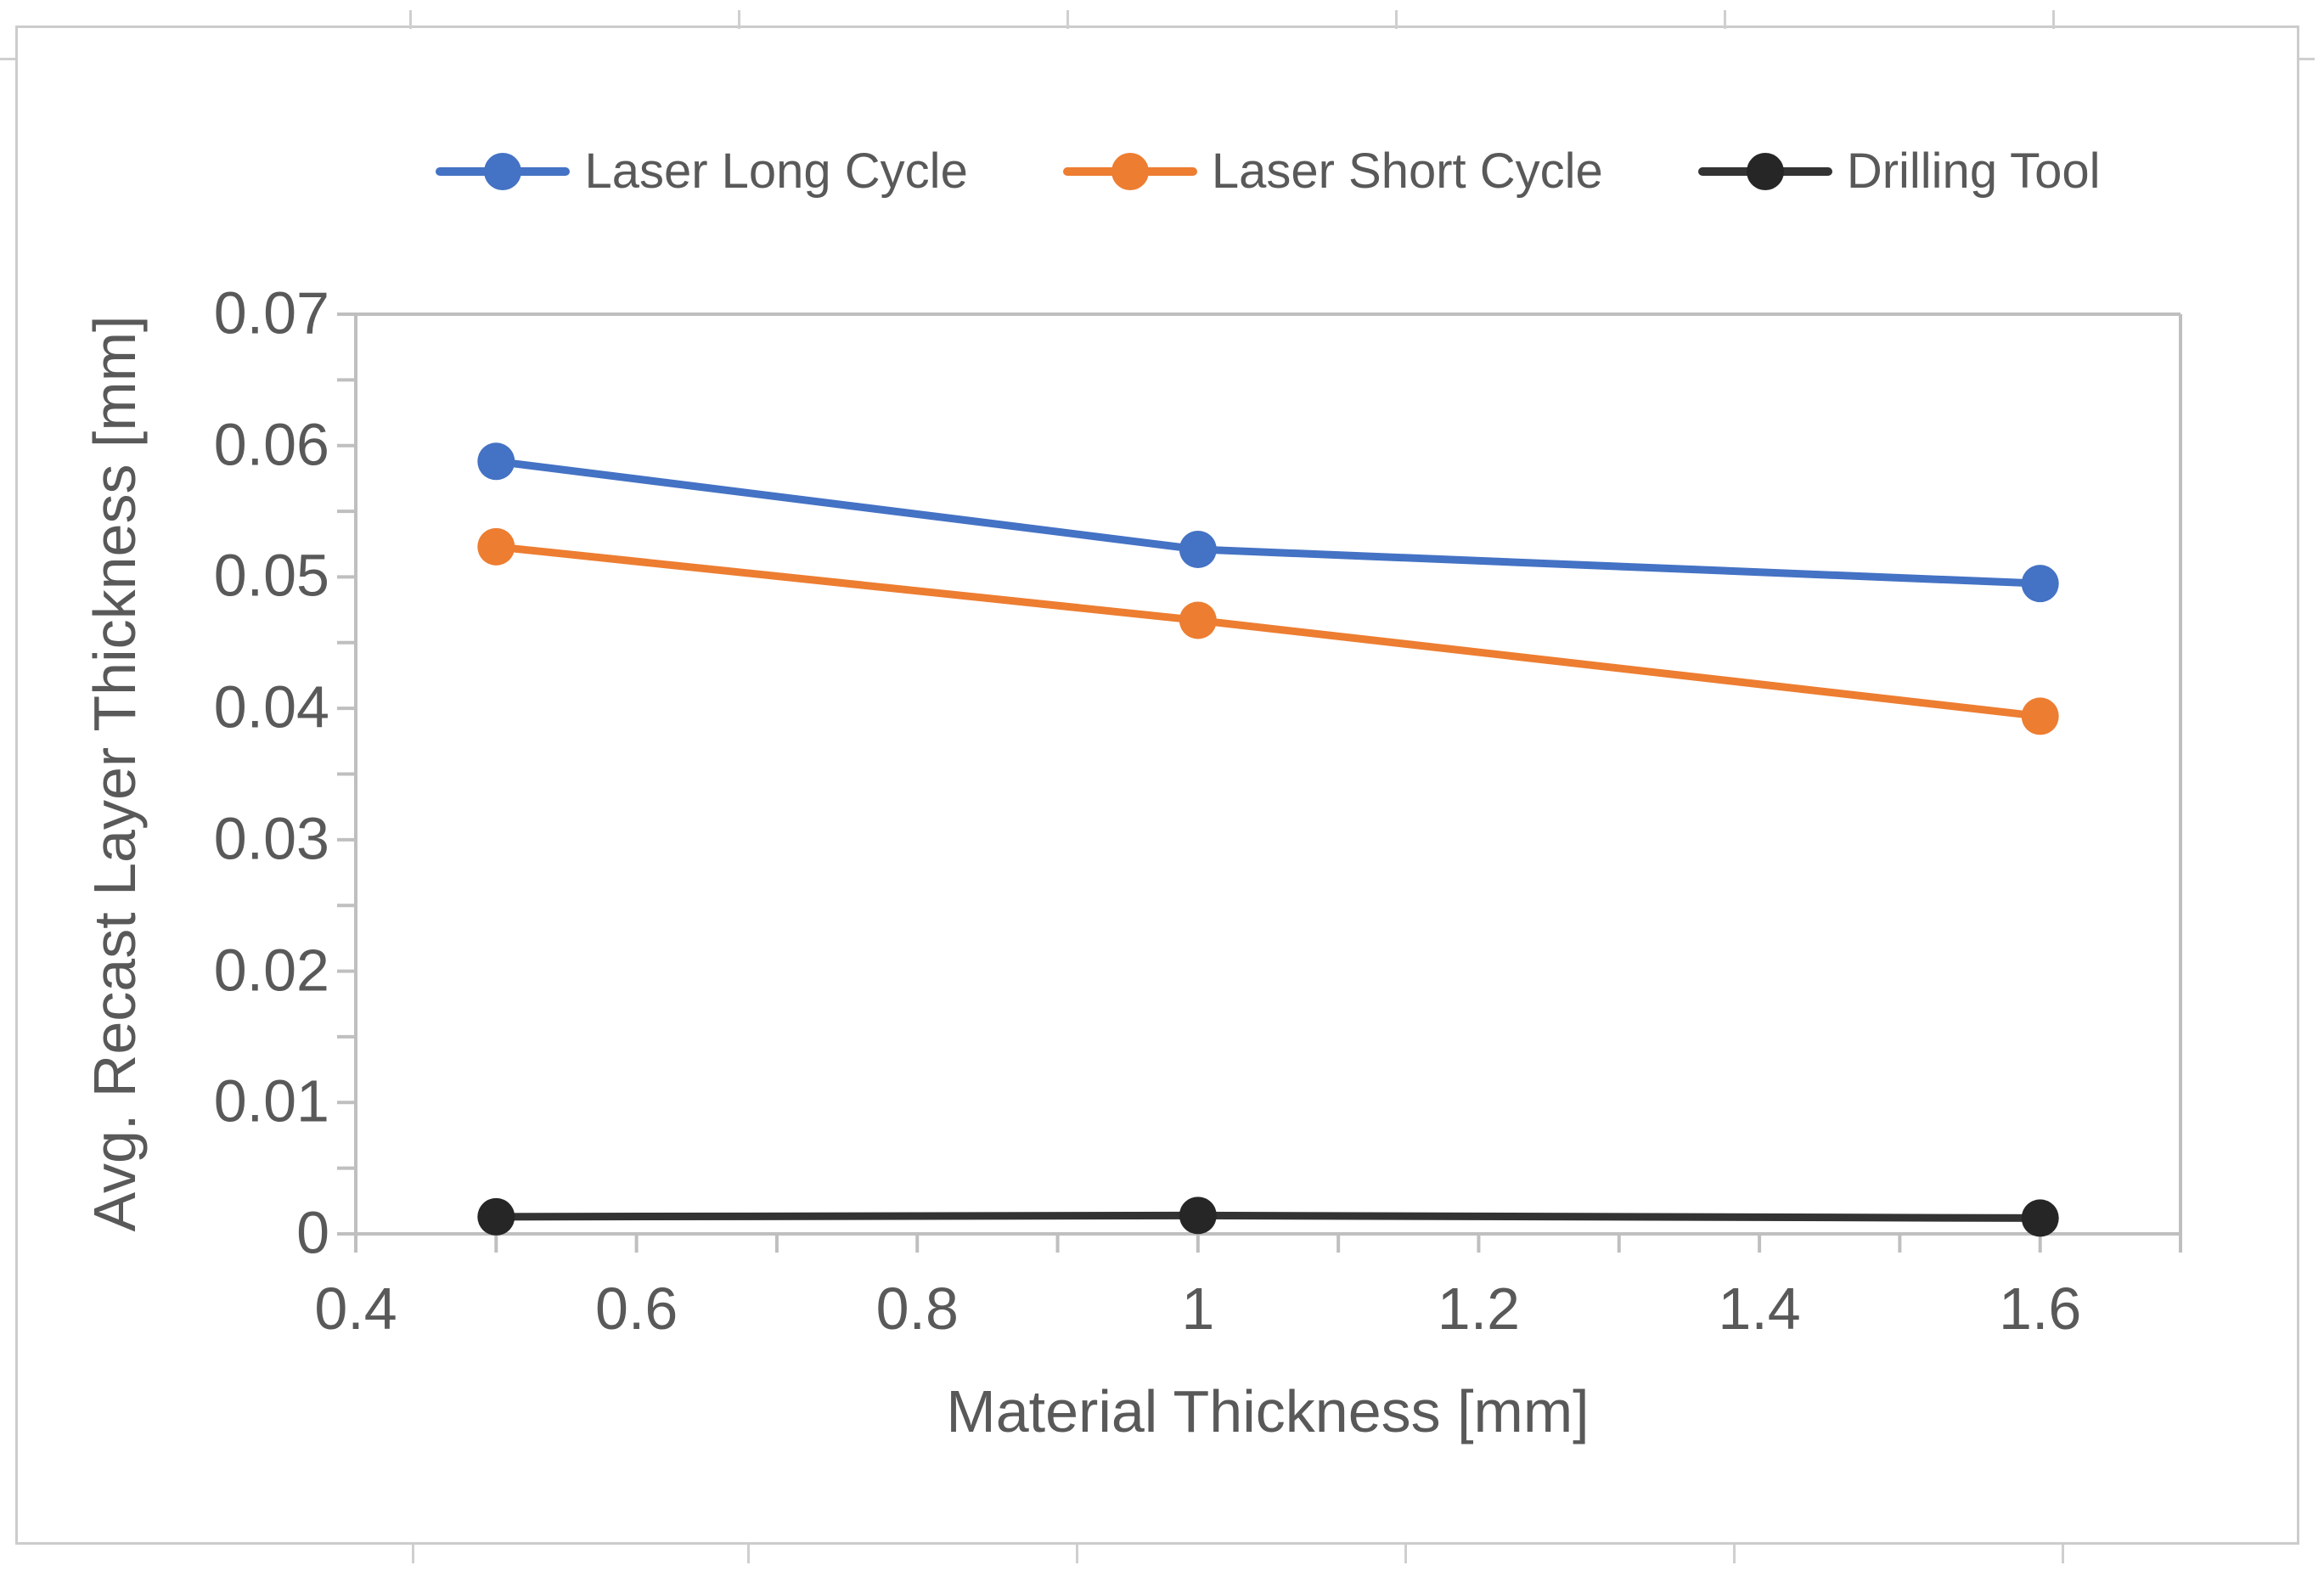 The width and height of the screenshot is (2324, 1571). Describe the element at coordinates (271, 576) in the screenshot. I see `y-tick-label: 0.05` at that location.